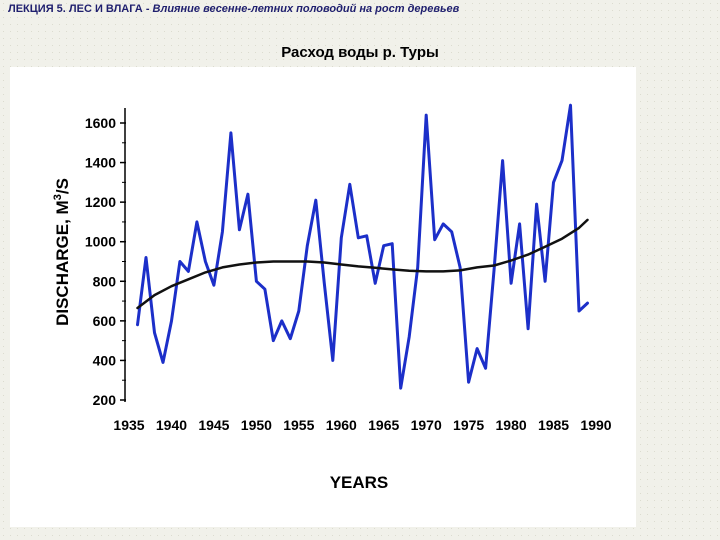 The width and height of the screenshot is (720, 540). What do you see at coordinates (105, 400) in the screenshot?
I see `y-tick-label: 200` at bounding box center [105, 400].